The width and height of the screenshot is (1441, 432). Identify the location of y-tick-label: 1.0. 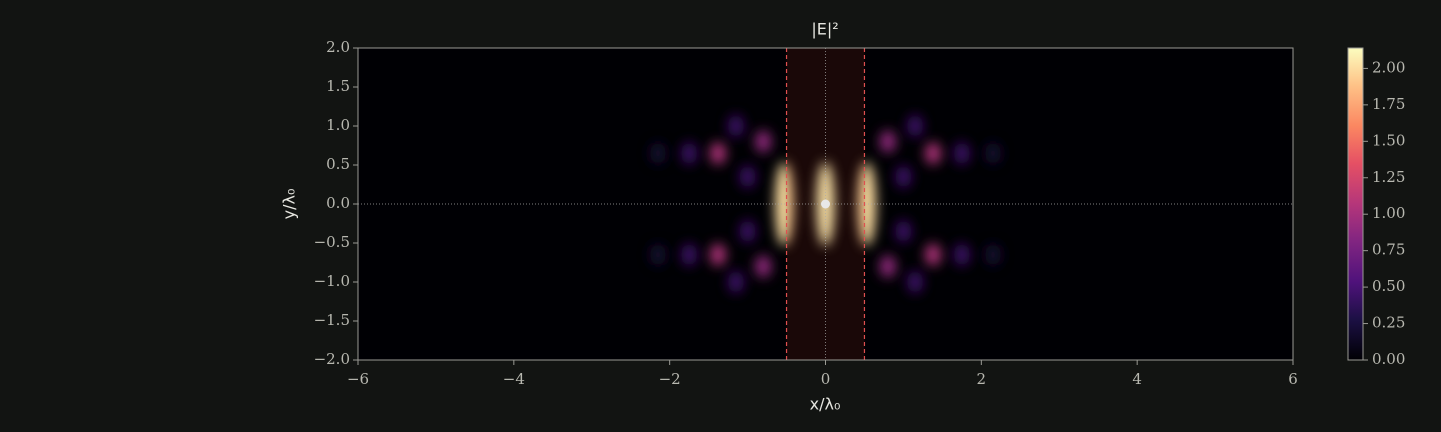
(338, 125).